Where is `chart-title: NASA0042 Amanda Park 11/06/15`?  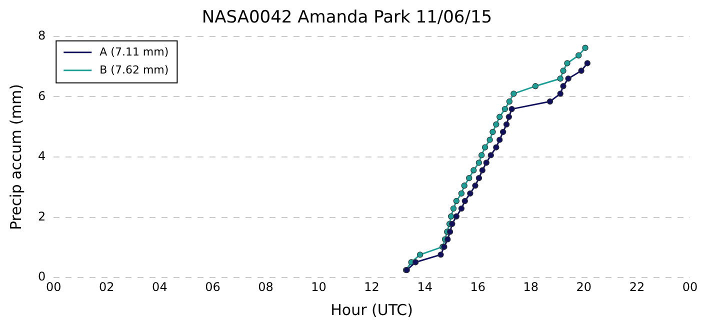
chart-title: NASA0042 Amanda Park 11/06/15 is located at coordinates (347, 18).